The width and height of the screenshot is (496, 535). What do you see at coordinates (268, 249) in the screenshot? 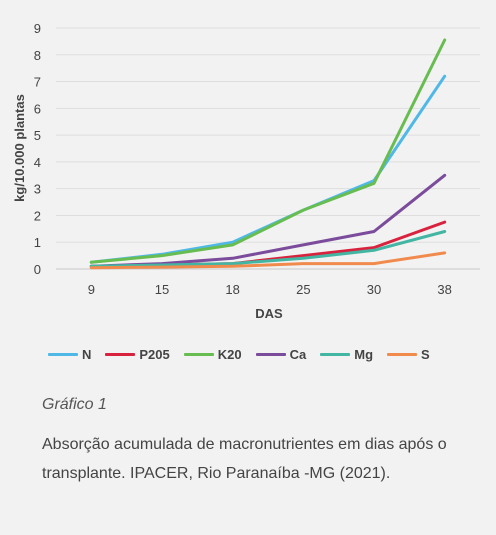
I see `series-line-mg` at bounding box center [268, 249].